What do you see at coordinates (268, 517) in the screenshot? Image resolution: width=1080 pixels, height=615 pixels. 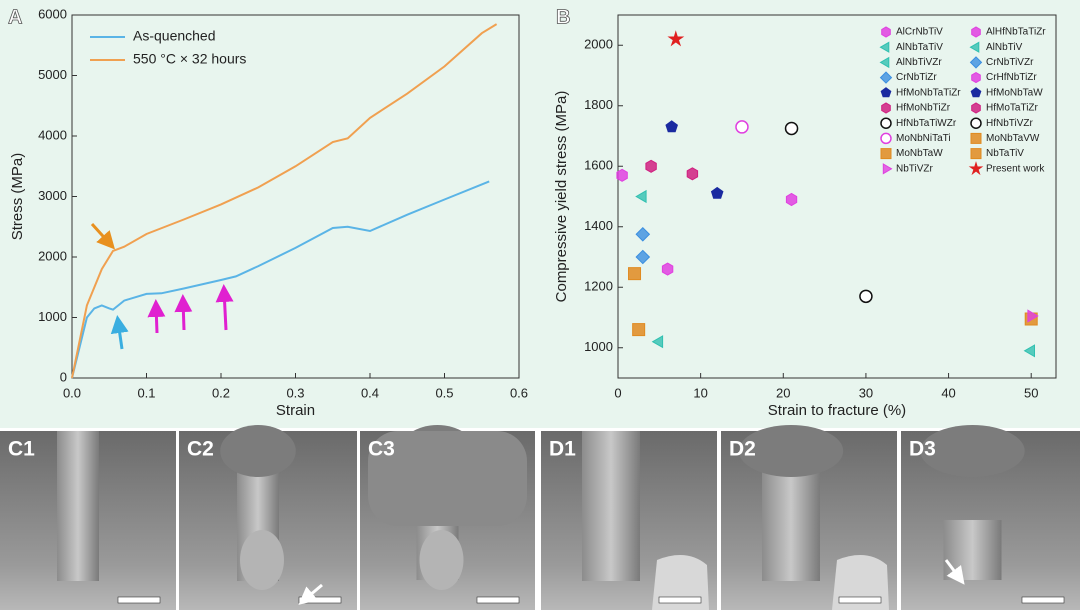 I see `image-panel: C2` at bounding box center [268, 517].